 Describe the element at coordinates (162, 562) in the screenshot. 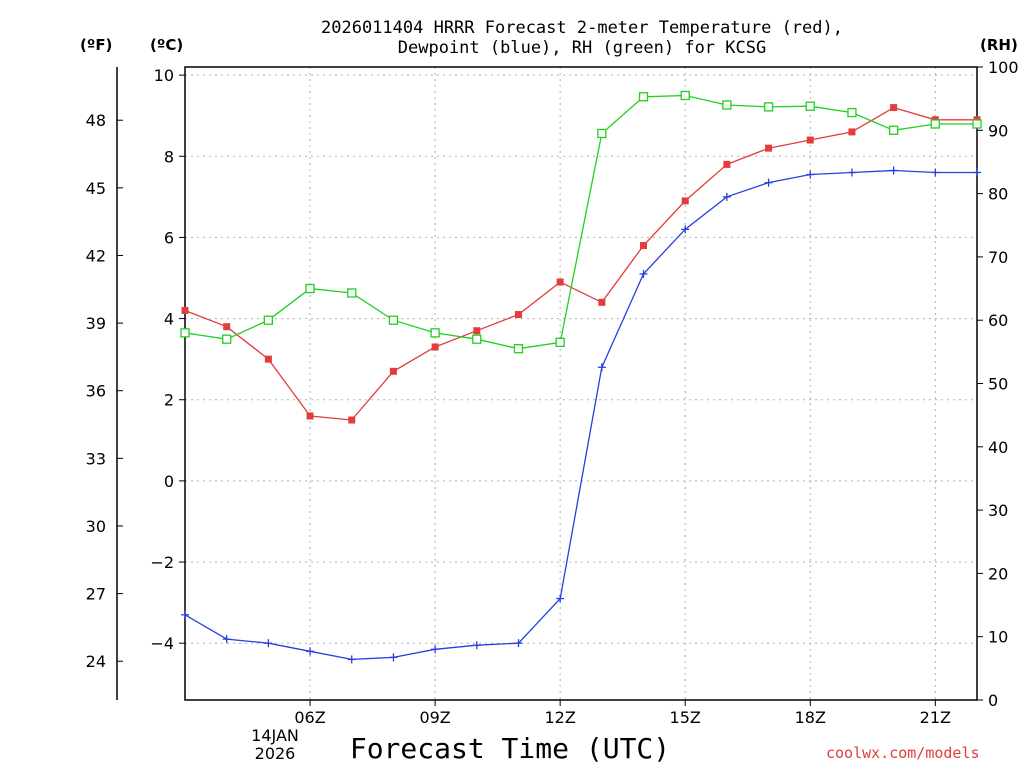

I see `celsius-tick-label: −2` at that location.